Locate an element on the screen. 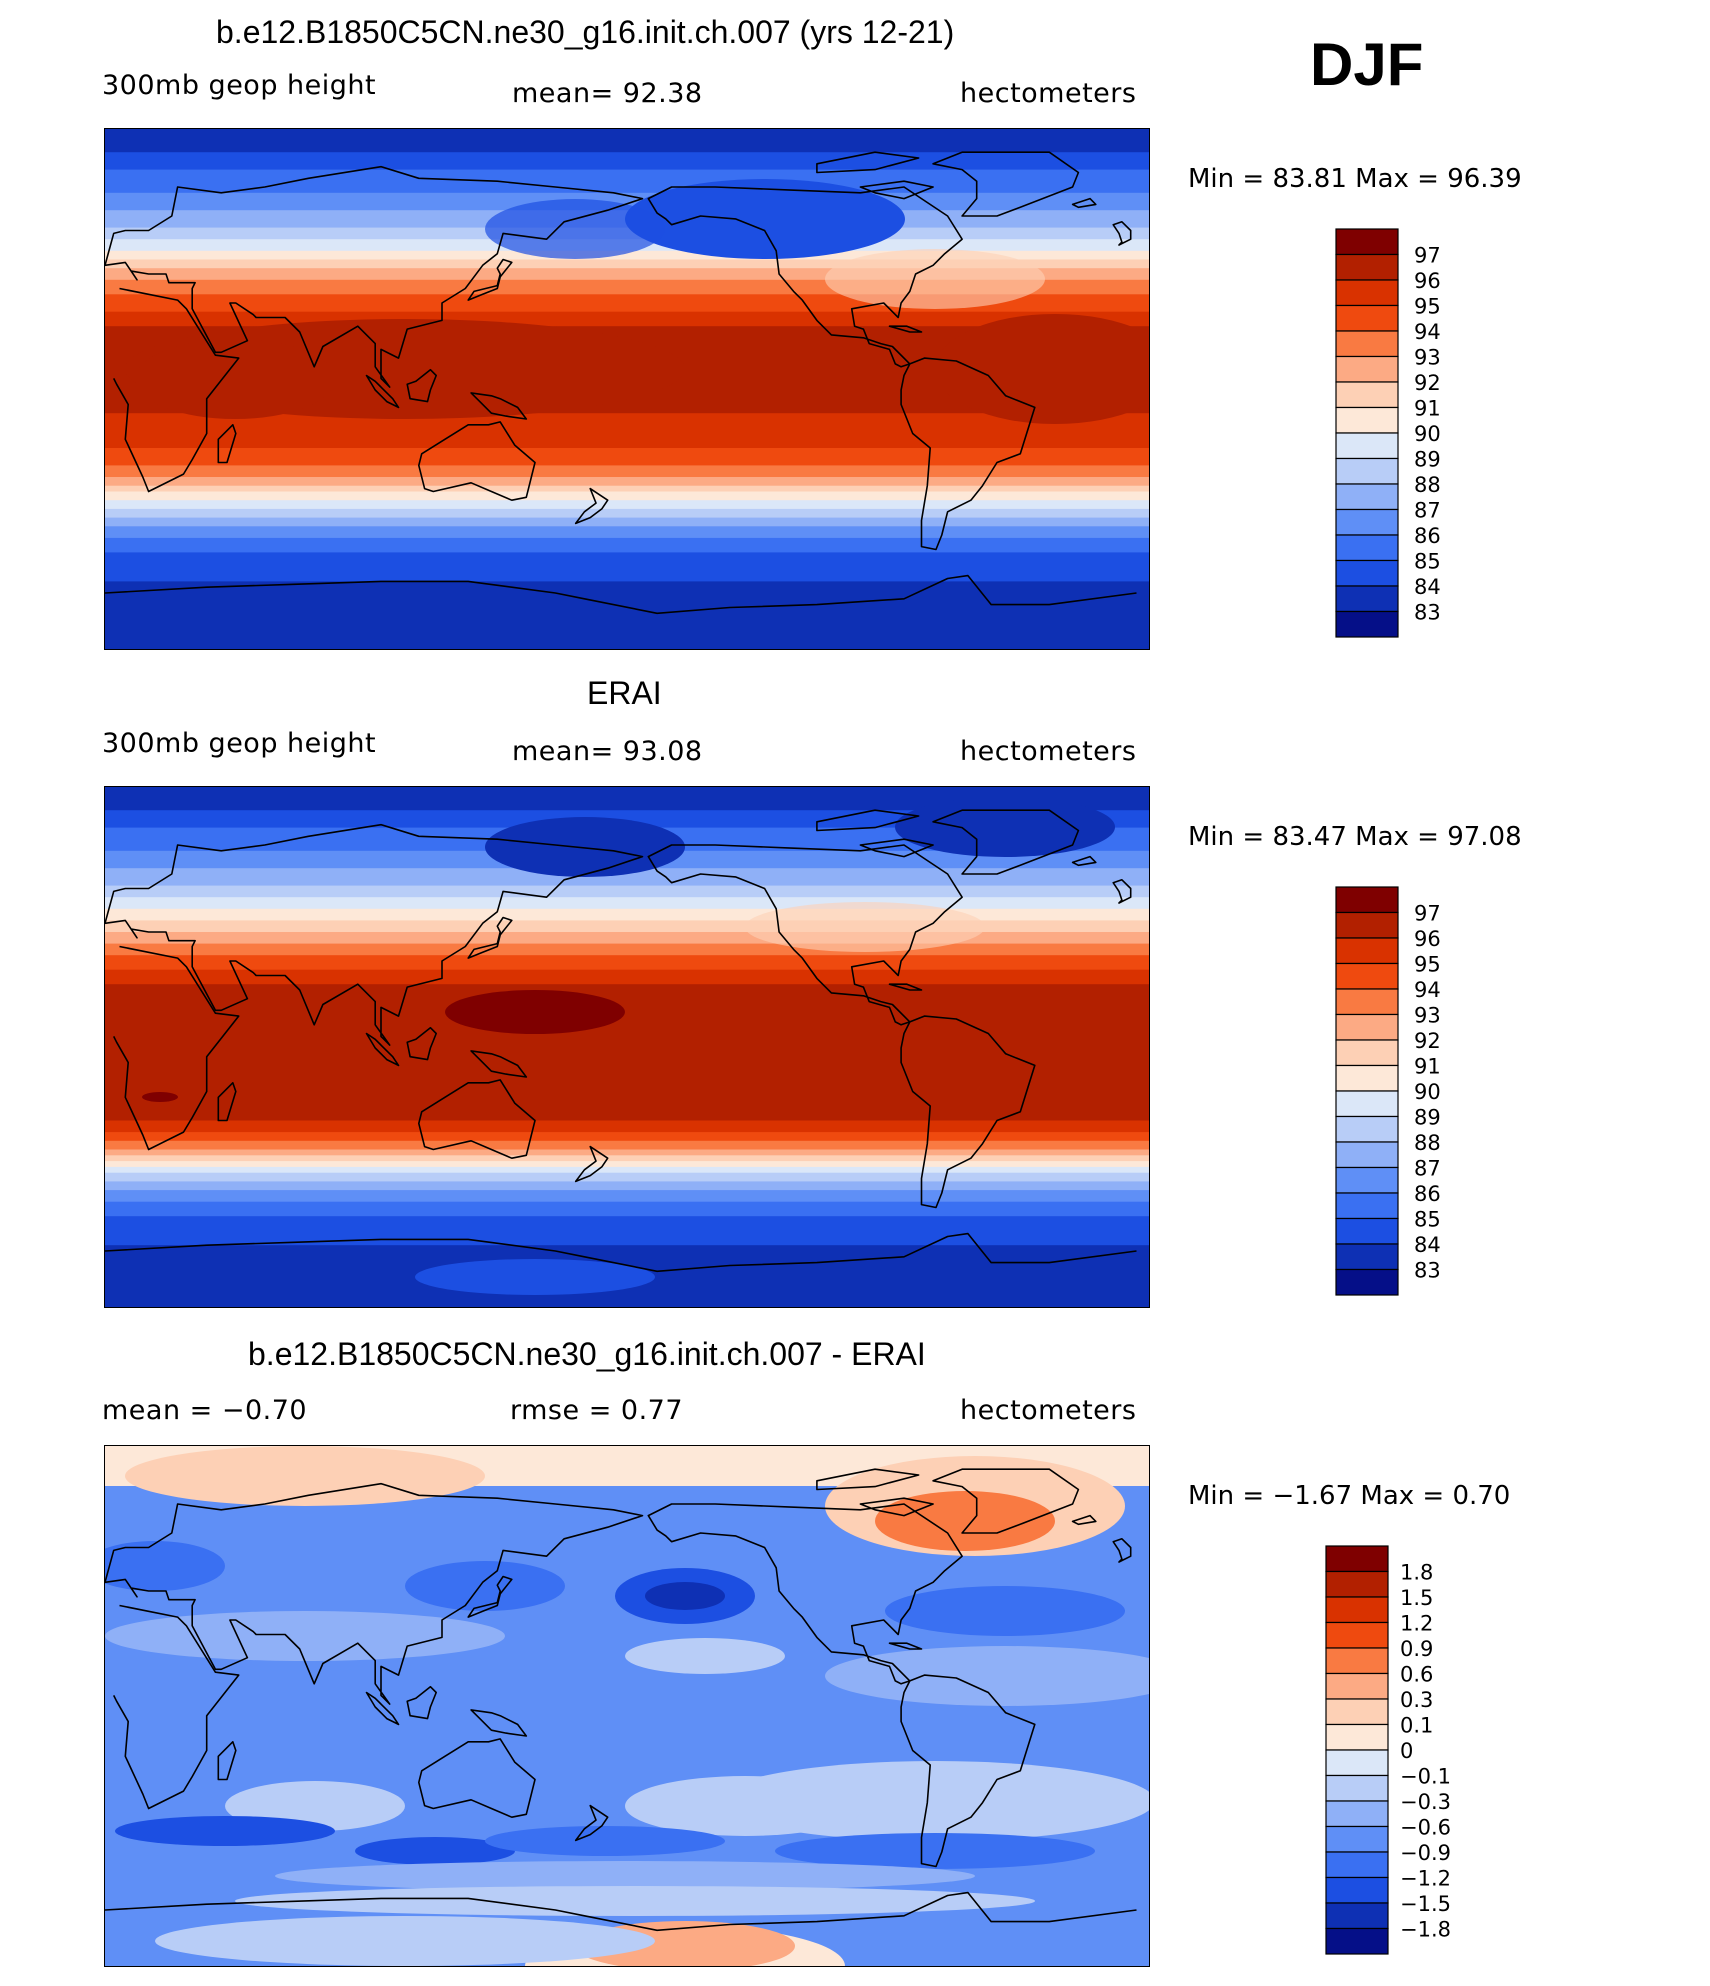 The image size is (1710, 1986). colorbar-tick-label: 91 is located at coordinates (1427, 1067).